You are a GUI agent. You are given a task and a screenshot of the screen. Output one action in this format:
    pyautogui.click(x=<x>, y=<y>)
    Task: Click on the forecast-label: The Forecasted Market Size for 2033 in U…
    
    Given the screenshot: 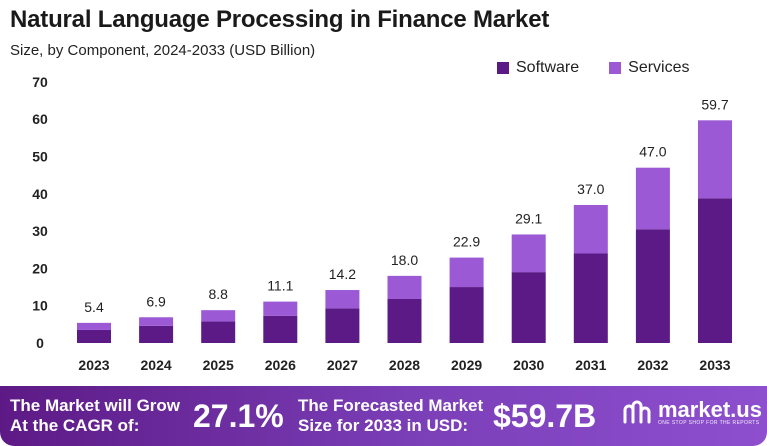 What is the action you would take?
    pyautogui.click(x=390, y=416)
    